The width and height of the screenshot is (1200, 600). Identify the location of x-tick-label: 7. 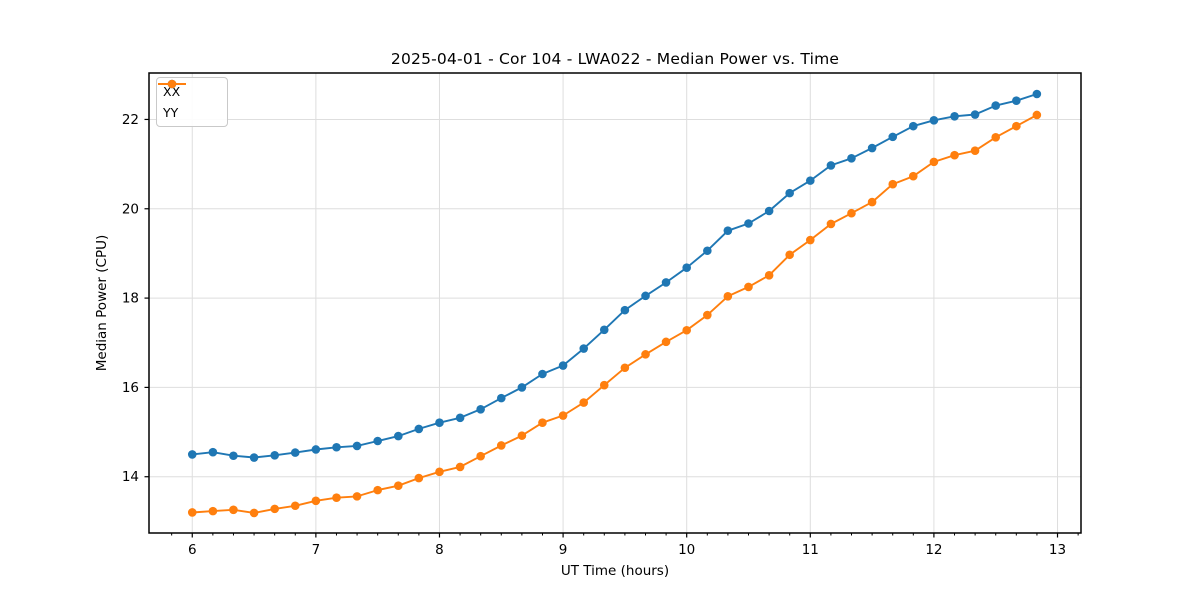
(316, 550).